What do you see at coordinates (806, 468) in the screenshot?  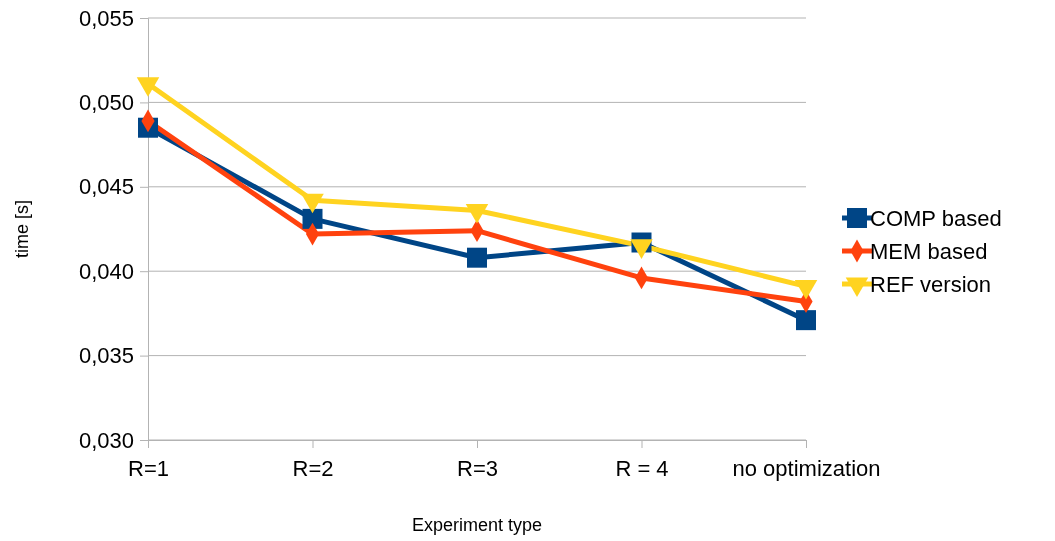 I see `x-tick-label: no optimization` at bounding box center [806, 468].